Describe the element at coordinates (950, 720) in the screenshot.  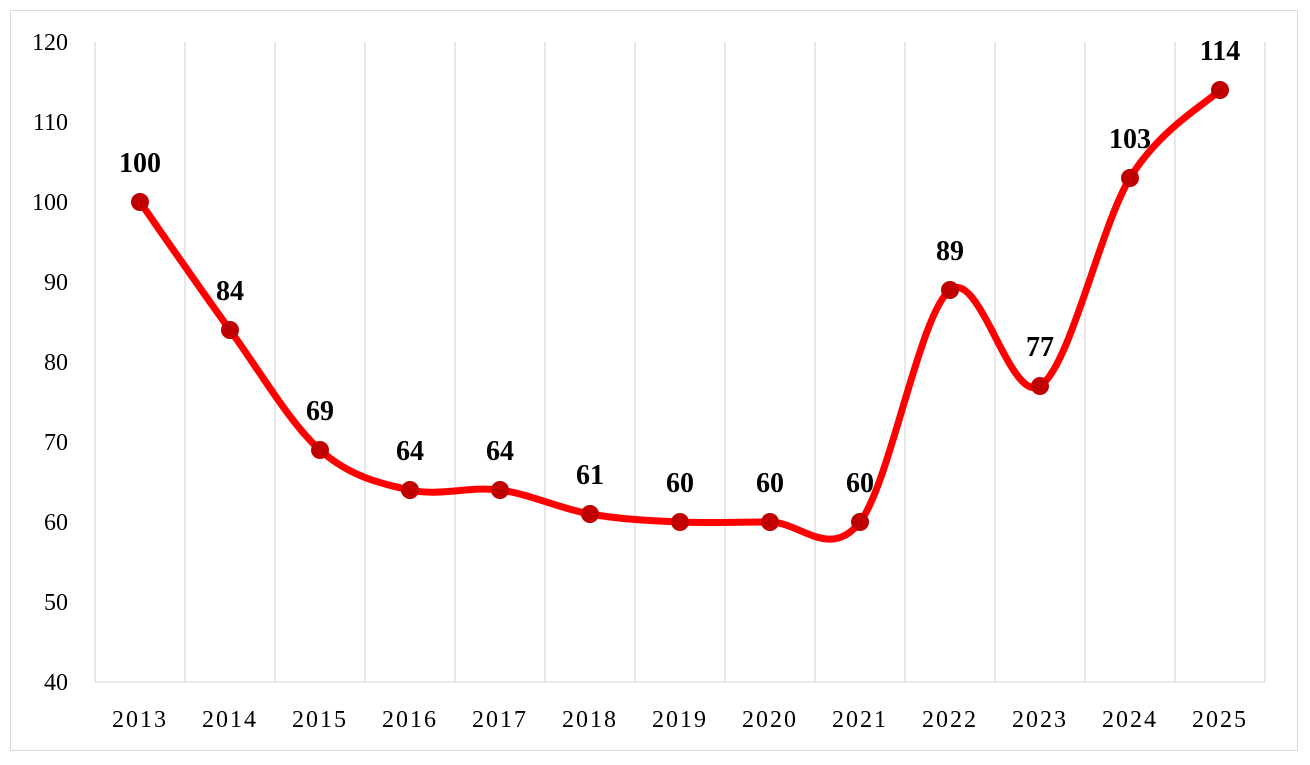
I see `x-tick-label: 2022` at that location.